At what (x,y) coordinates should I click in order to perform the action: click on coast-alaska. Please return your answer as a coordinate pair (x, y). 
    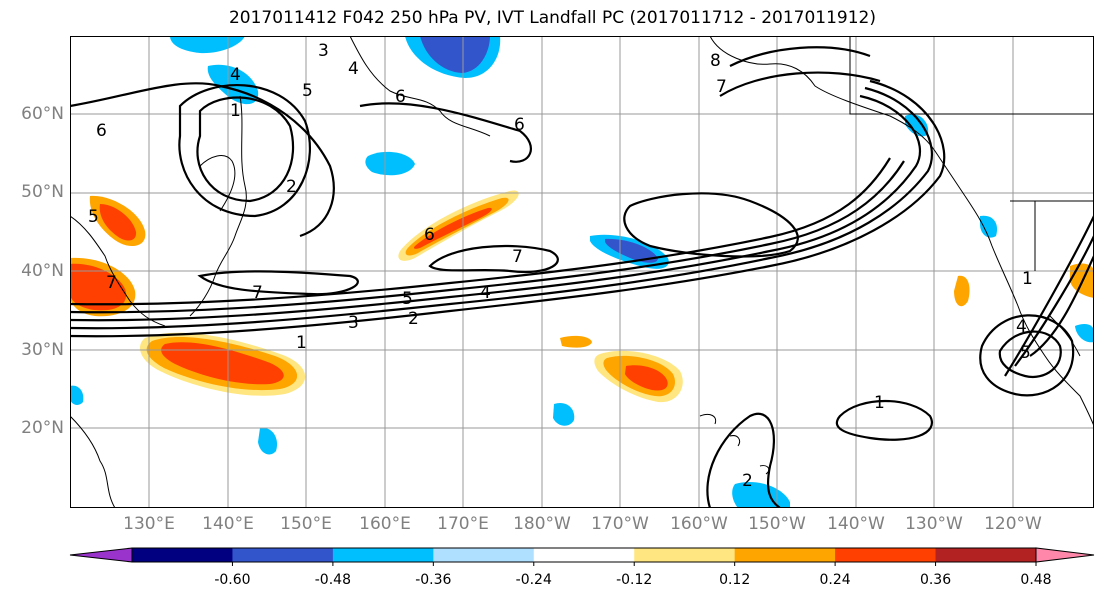
    Looking at the image, I should click on (837, 116).